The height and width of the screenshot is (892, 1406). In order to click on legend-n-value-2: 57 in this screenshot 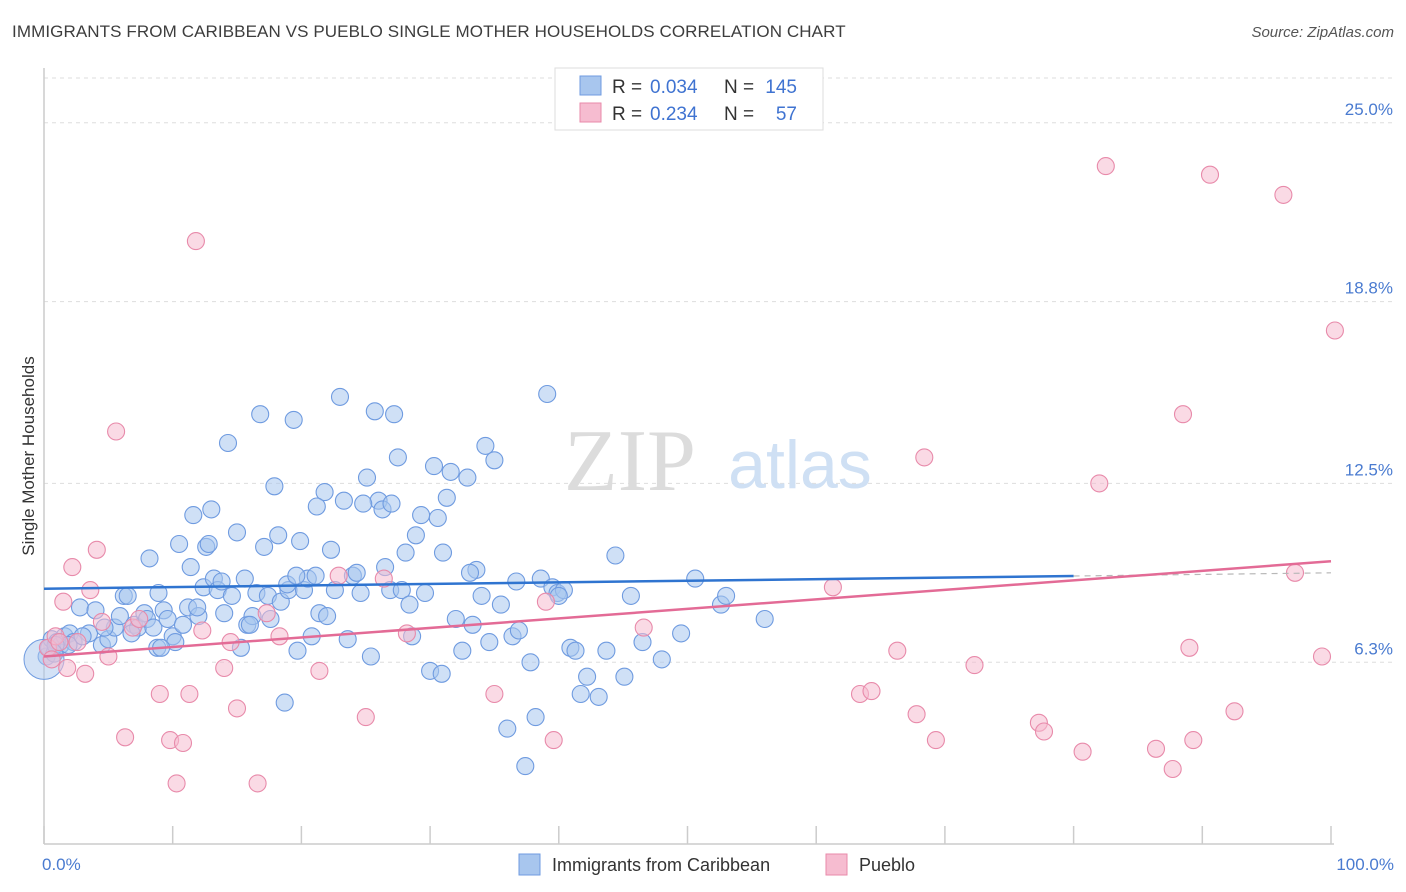, I will do `click(786, 114)`.